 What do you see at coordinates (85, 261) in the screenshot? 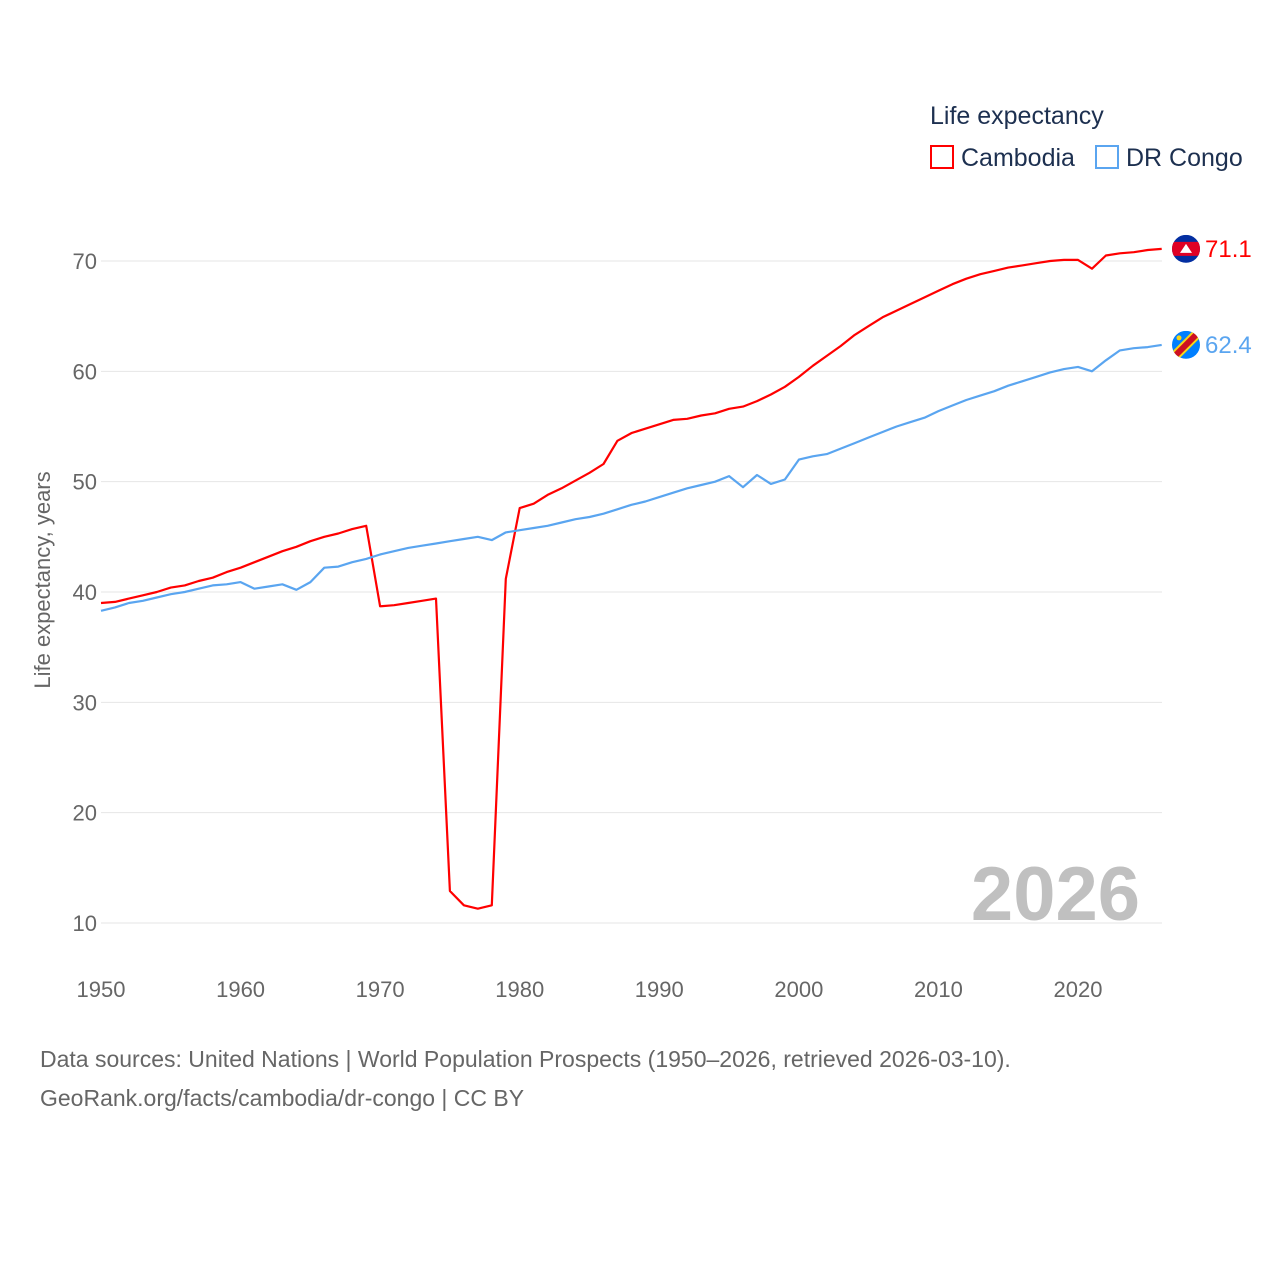
I see `y-tick-label: 70` at bounding box center [85, 261].